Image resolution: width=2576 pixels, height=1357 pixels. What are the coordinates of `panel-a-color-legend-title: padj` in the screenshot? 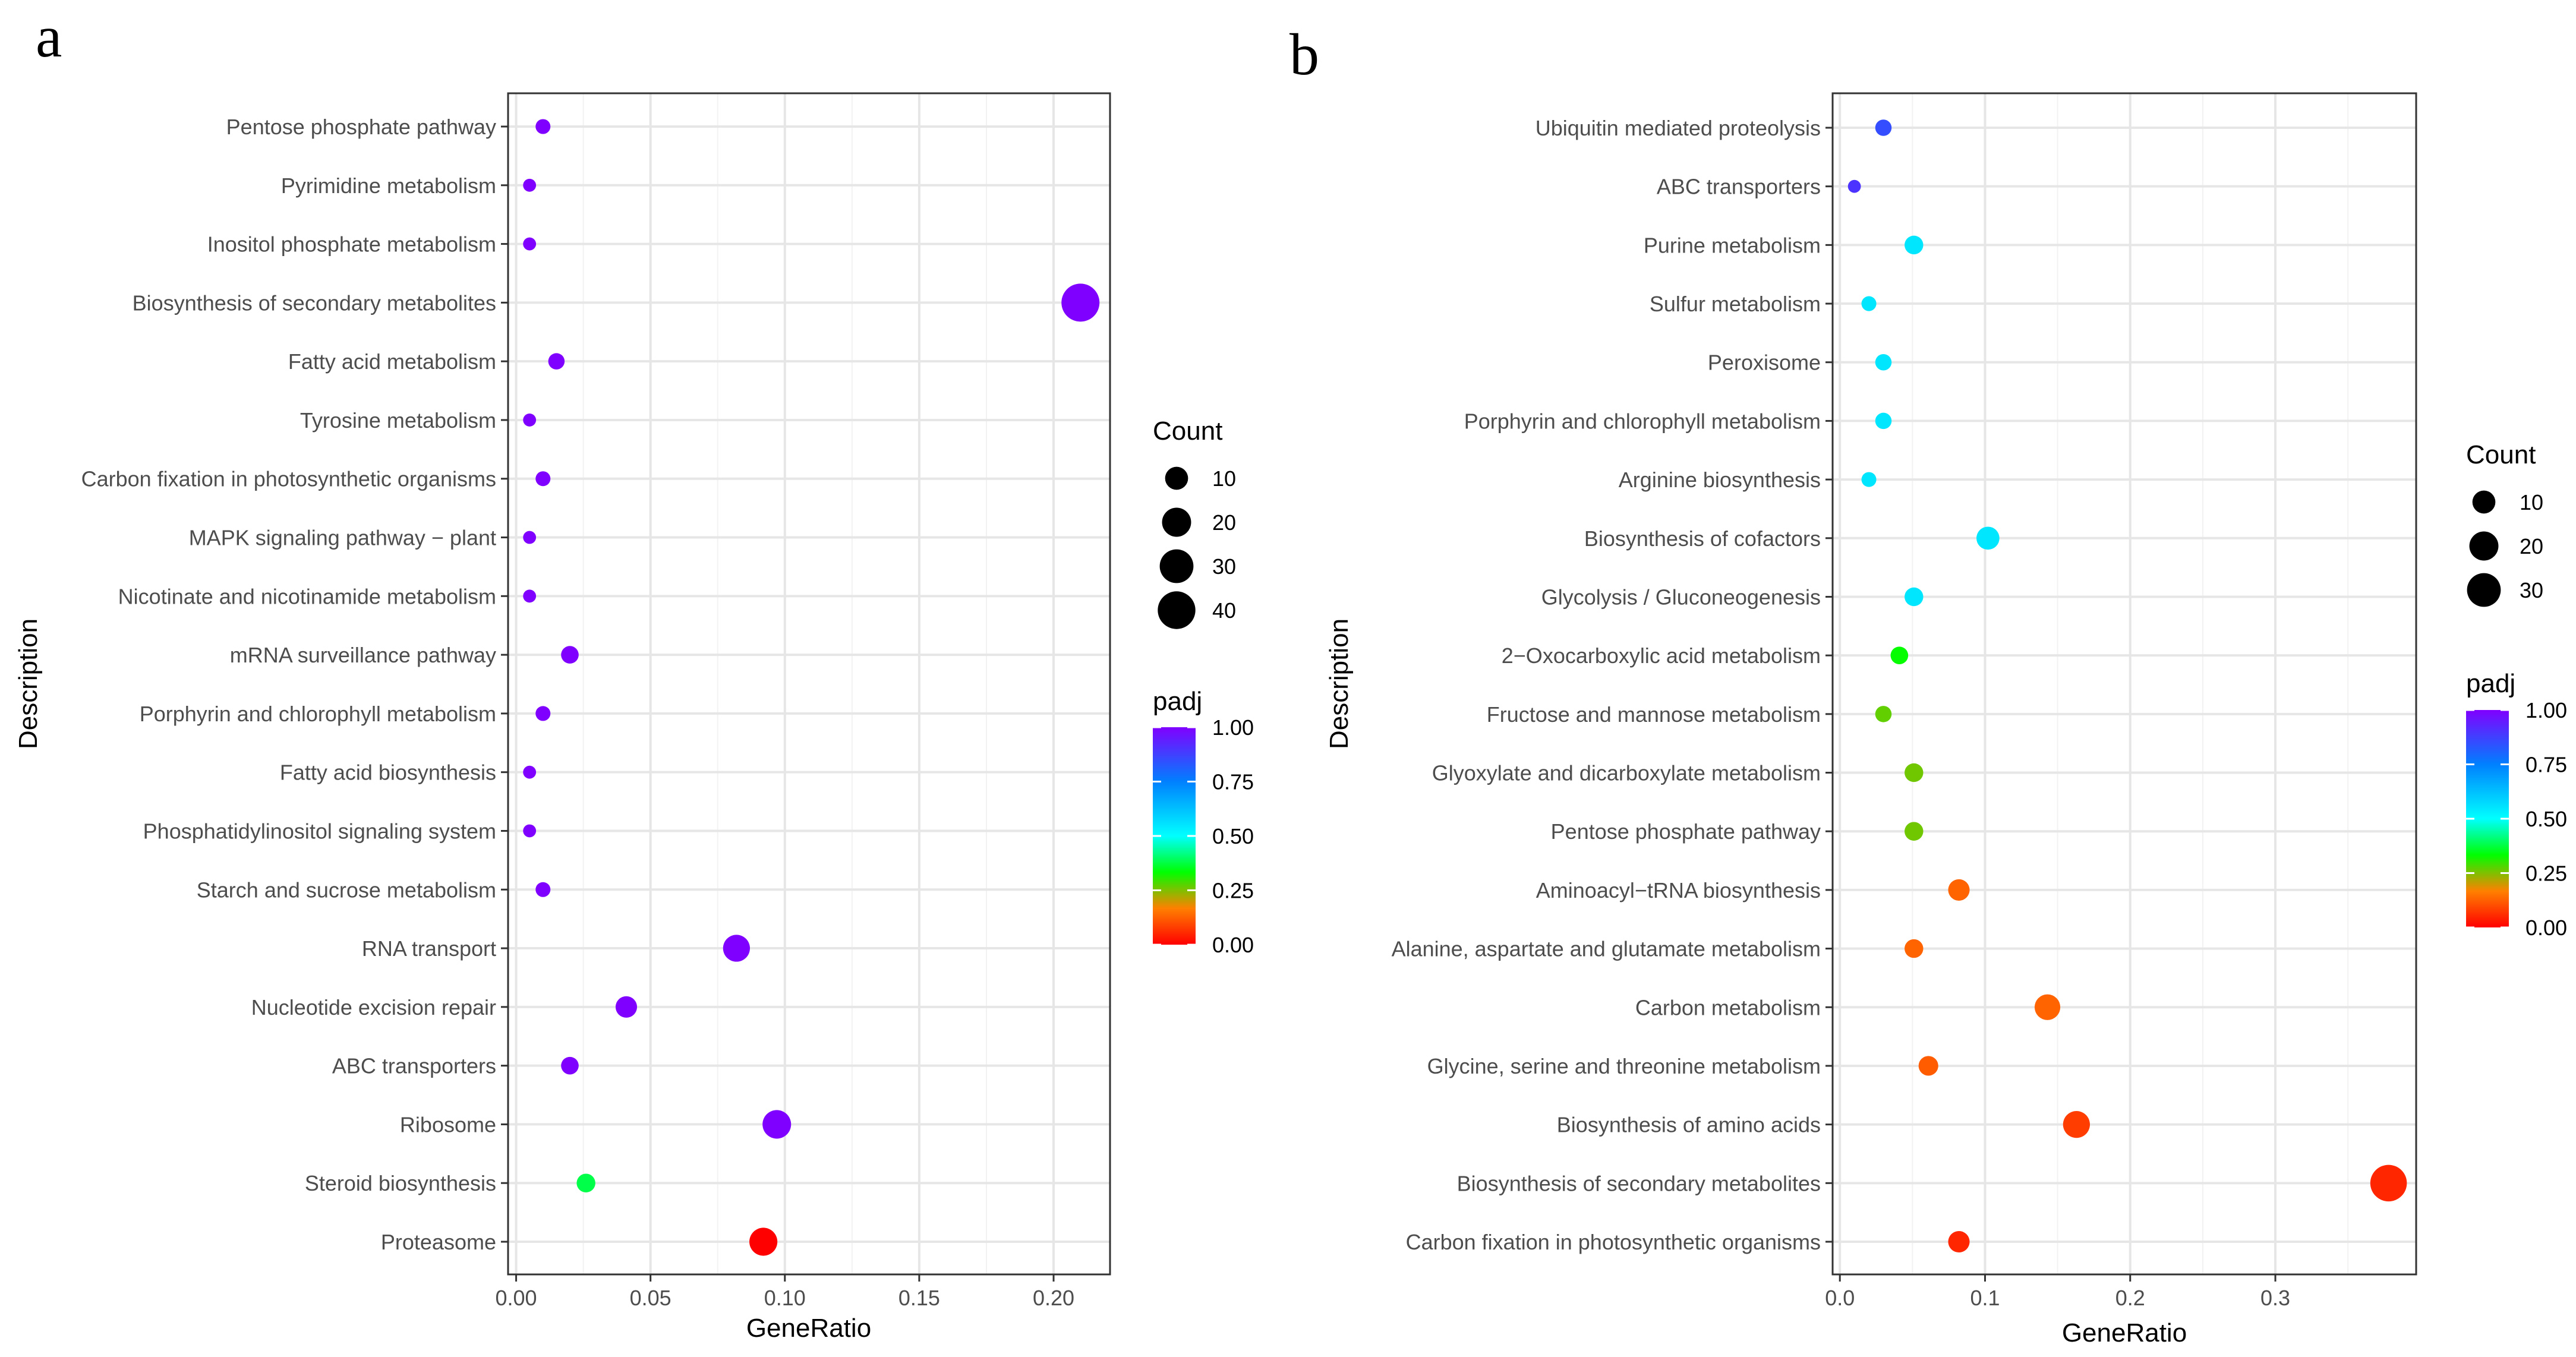 It's located at (1178, 701).